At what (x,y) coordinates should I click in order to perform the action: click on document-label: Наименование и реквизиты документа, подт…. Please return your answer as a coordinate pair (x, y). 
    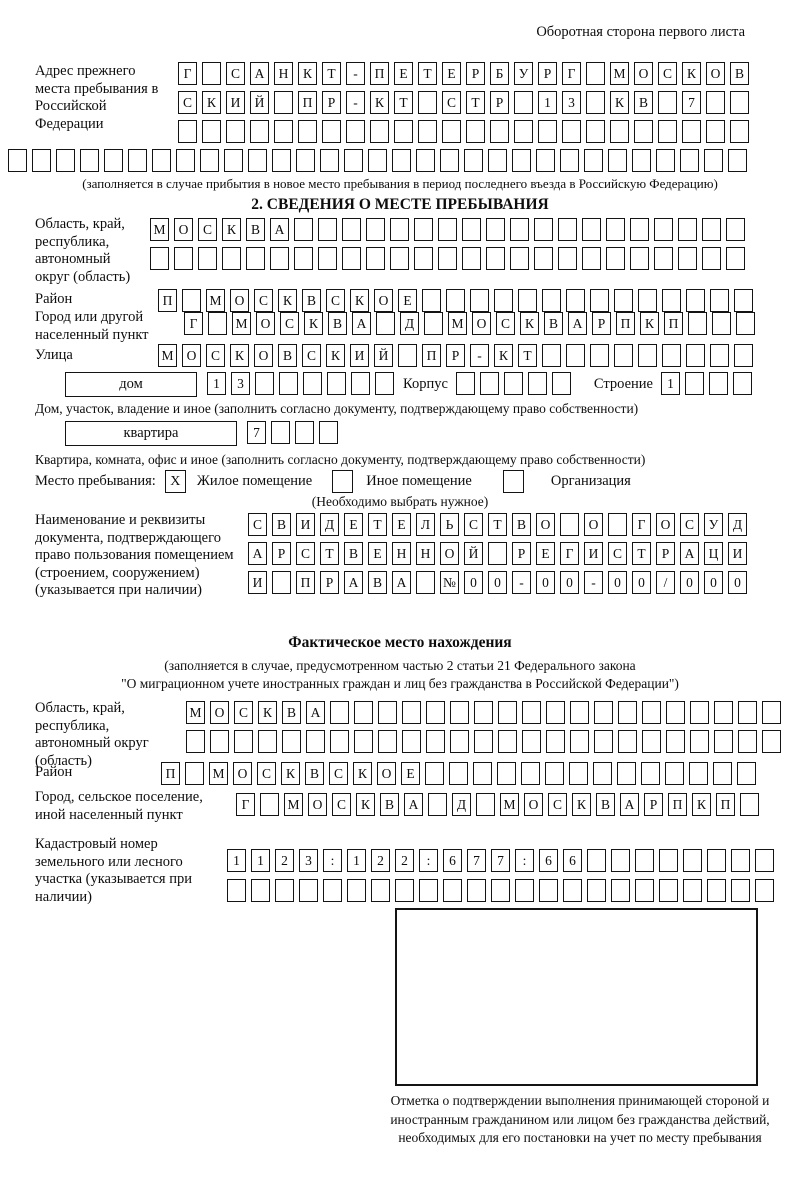
    Looking at the image, I should click on (134, 555).